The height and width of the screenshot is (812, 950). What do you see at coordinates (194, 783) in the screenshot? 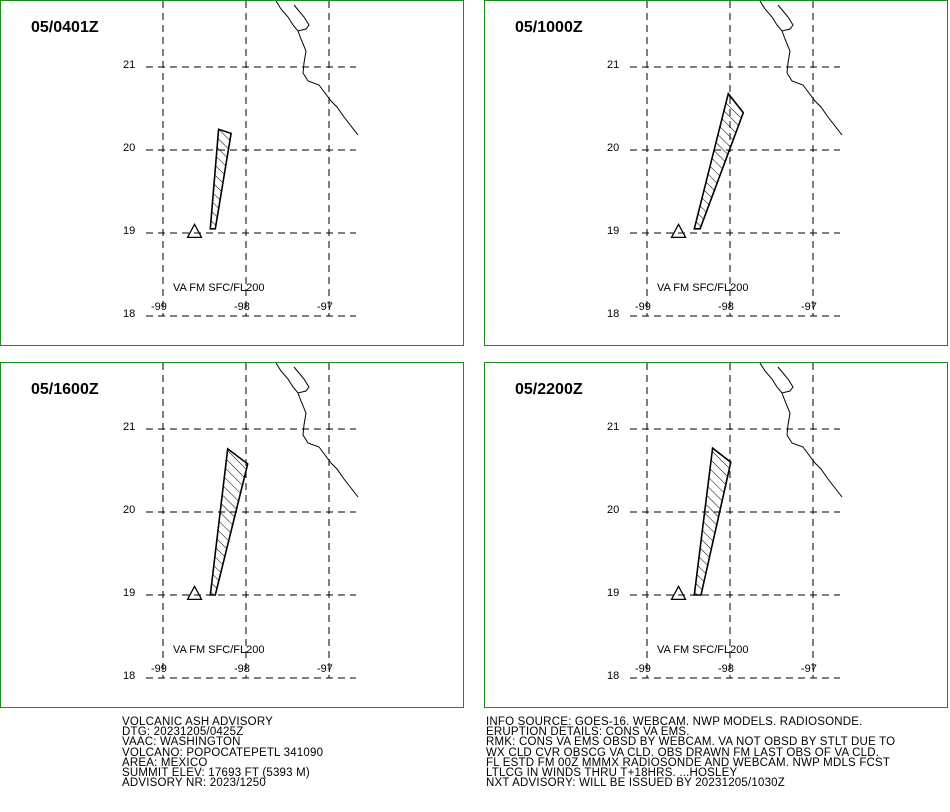
I see `advisory-line: ADVISORY NR: 2023/1250` at bounding box center [194, 783].